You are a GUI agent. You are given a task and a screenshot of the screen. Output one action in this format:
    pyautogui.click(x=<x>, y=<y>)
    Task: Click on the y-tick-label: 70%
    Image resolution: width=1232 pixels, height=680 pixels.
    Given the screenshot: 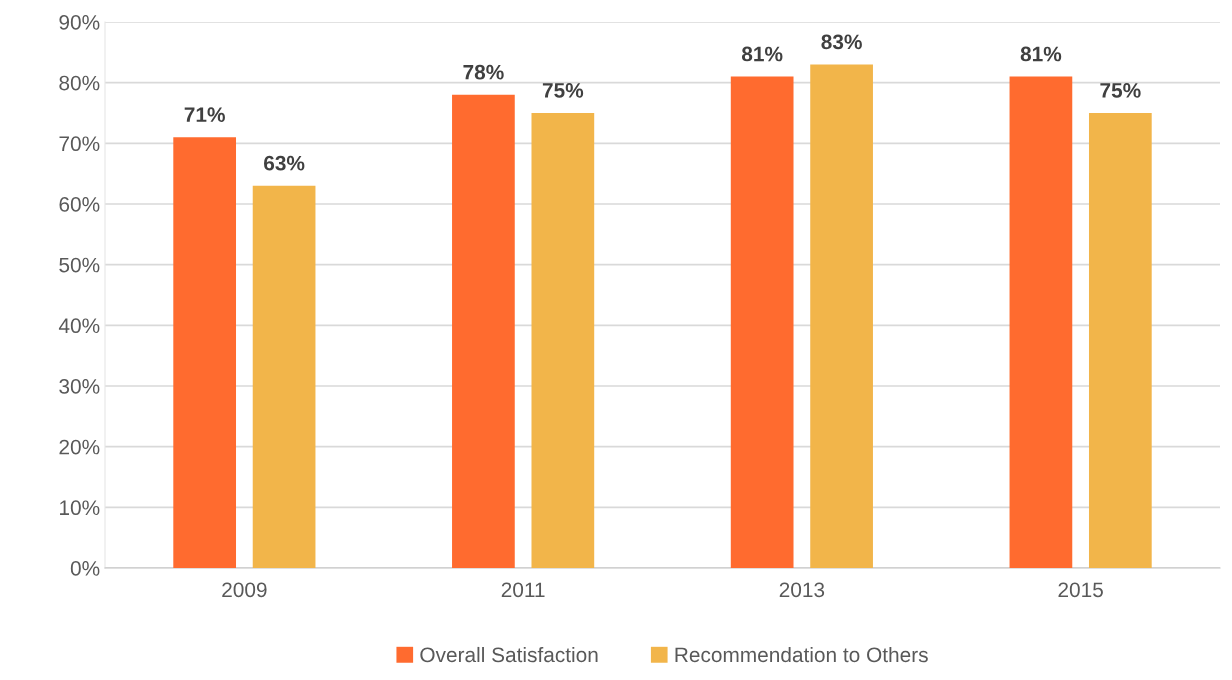 What is the action you would take?
    pyautogui.click(x=79, y=144)
    